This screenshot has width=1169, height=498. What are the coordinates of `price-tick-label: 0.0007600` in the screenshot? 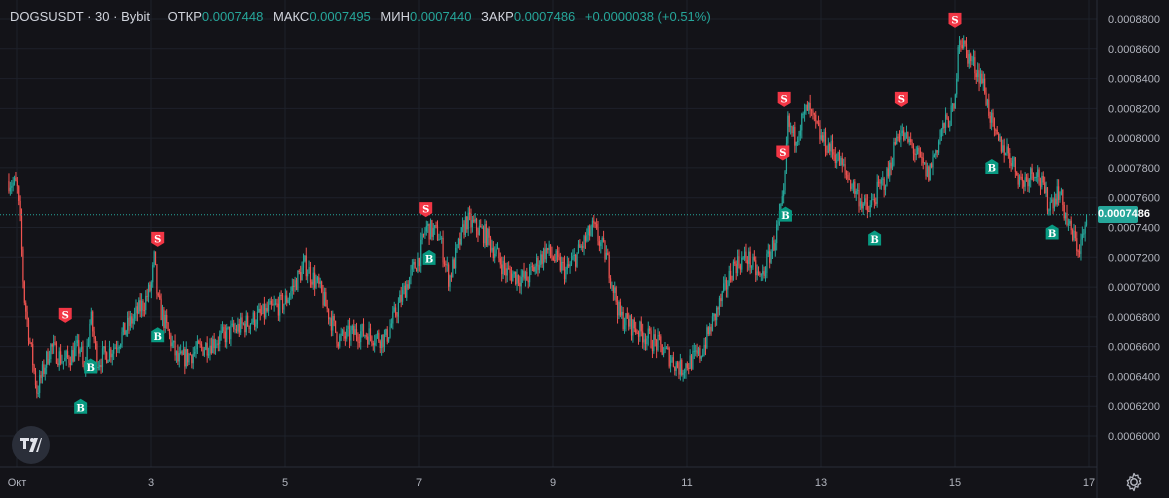 It's located at (1134, 199).